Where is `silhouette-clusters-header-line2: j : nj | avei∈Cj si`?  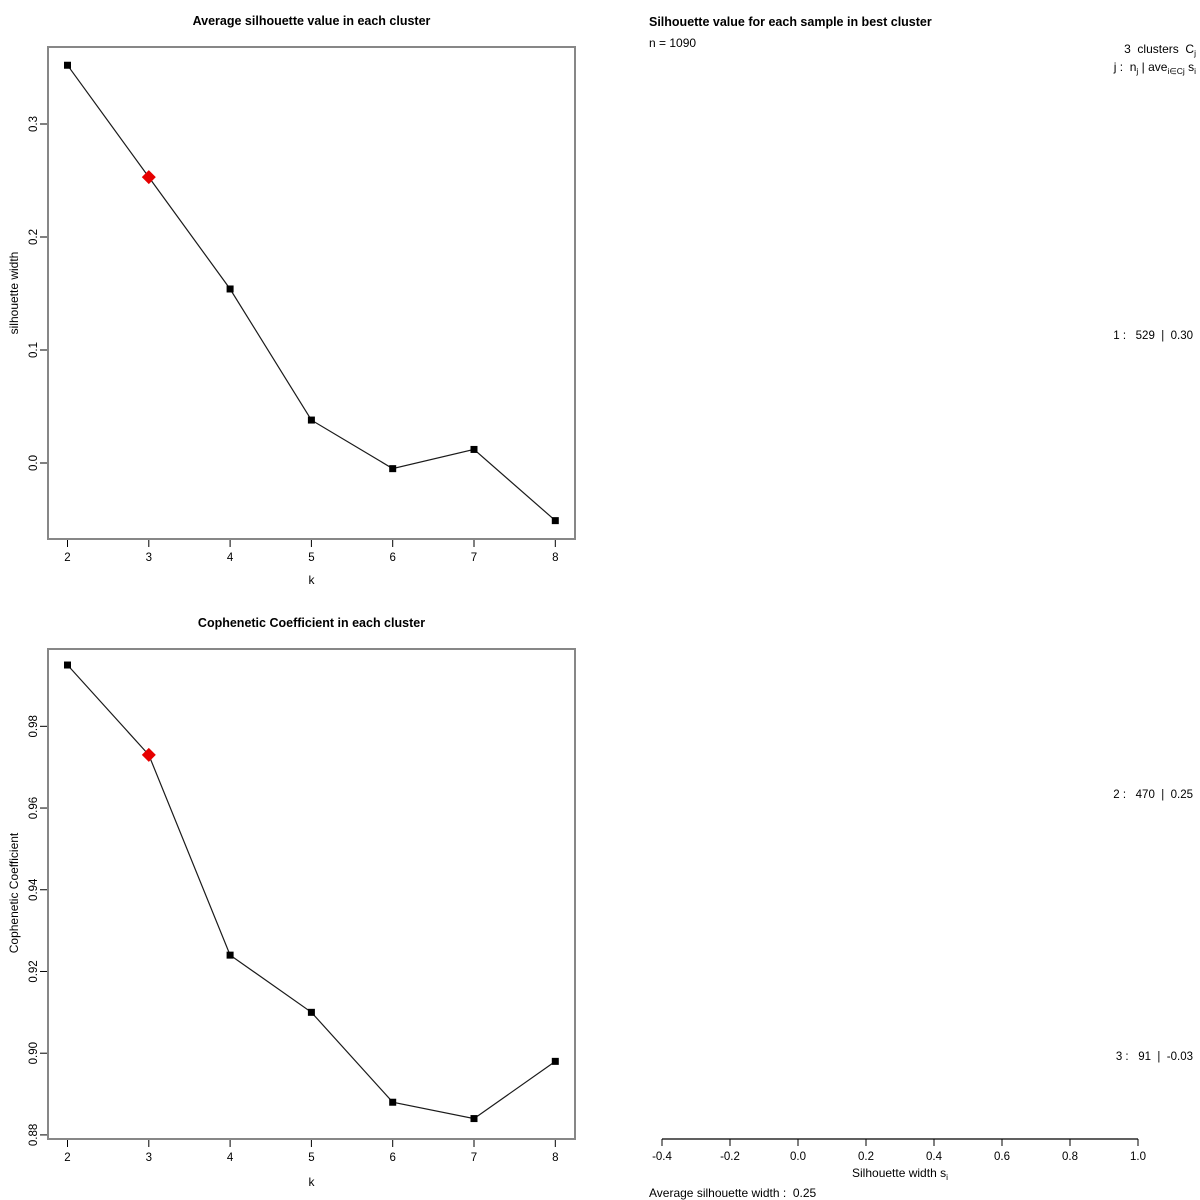 silhouette-clusters-header-line2: j : nj | avei∈Cj si is located at coordinates (1148, 67).